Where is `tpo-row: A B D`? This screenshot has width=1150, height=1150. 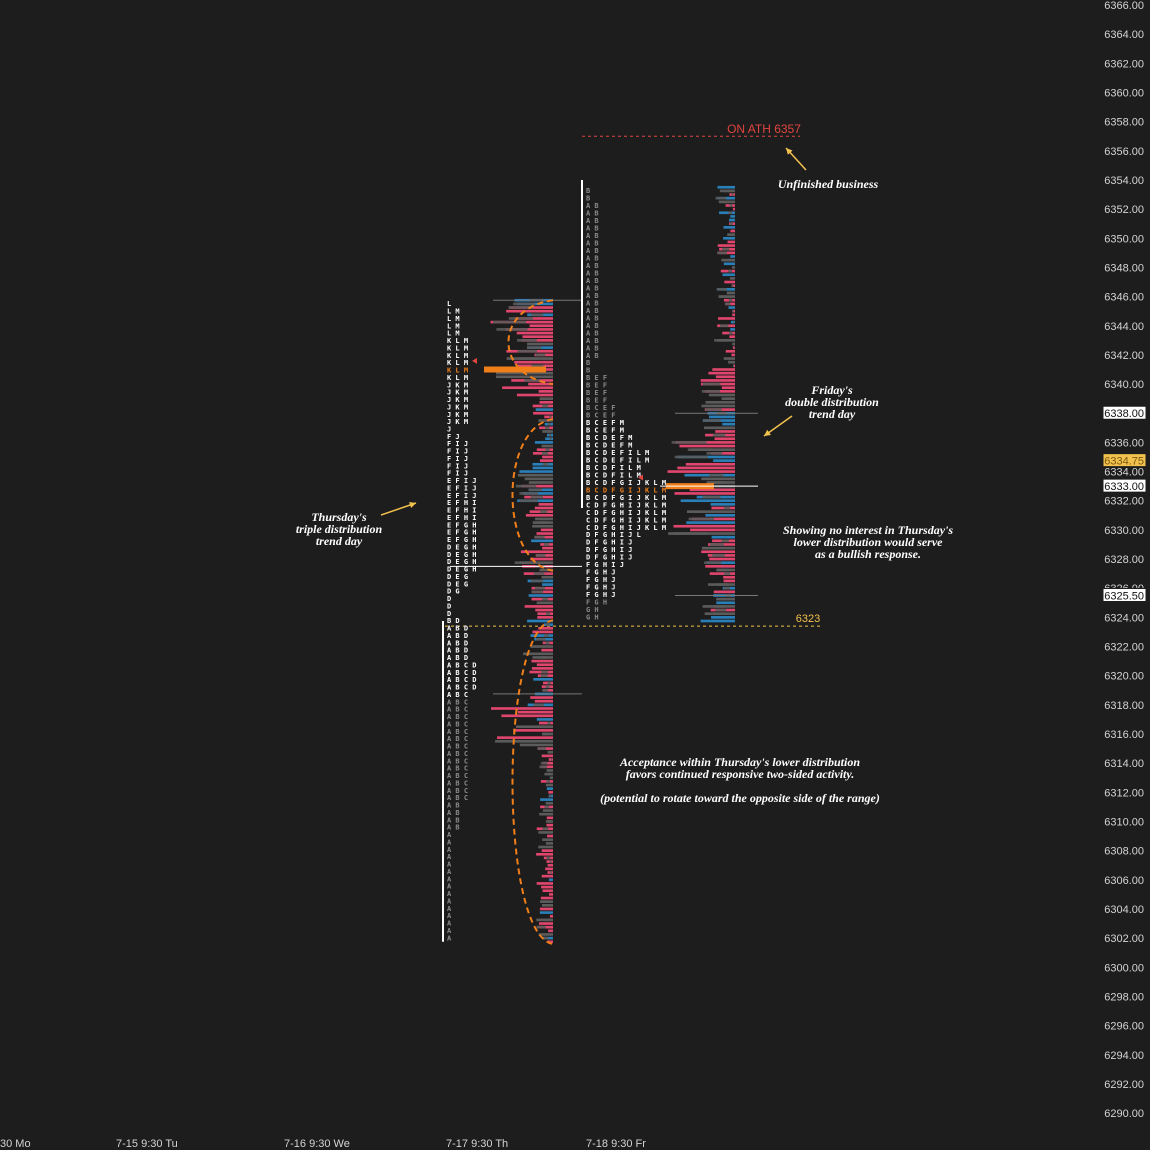 tpo-row: A B D is located at coordinates (457, 658).